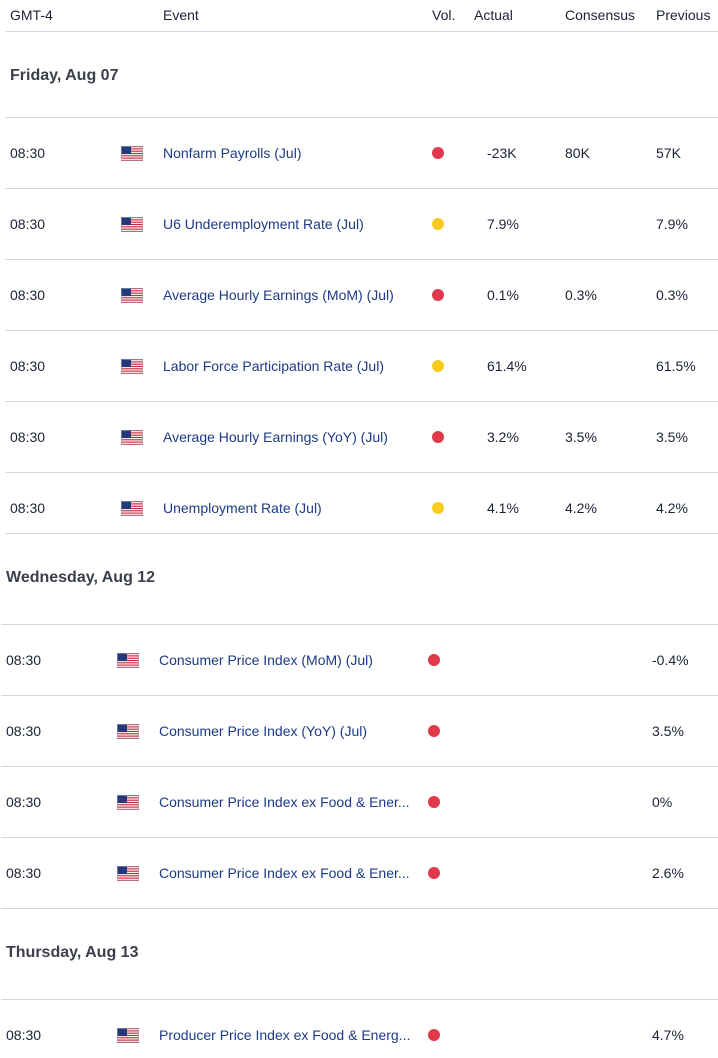  Describe the element at coordinates (503, 295) in the screenshot. I see `event-actual: 0.1%` at that location.